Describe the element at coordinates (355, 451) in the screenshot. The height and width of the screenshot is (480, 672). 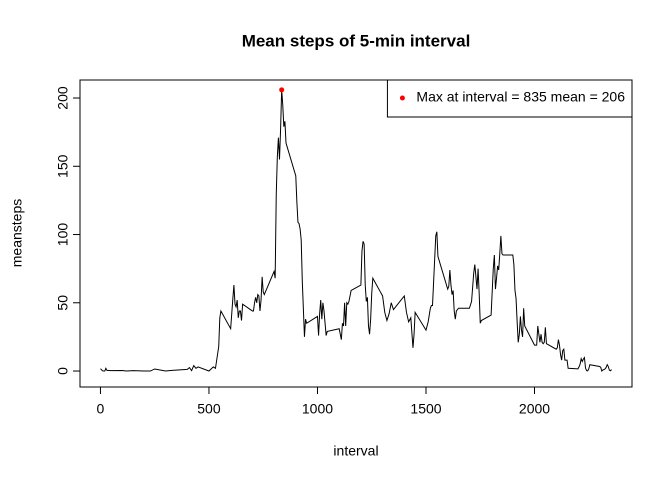
I see `x-axis-label: interval` at that location.